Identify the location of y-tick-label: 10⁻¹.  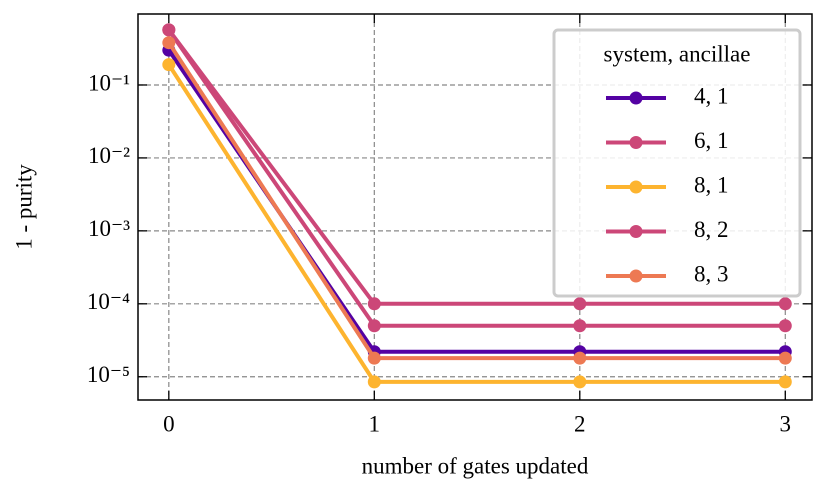
(109, 82).